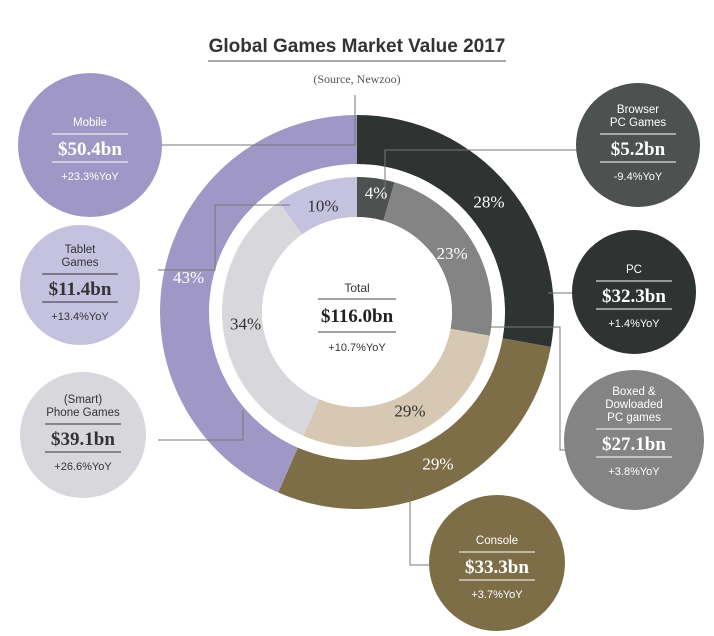 Image resolution: width=714 pixels, height=636 pixels. Describe the element at coordinates (376, 193) in the screenshot. I see `inner-label-browser-pc-games: 4%` at that location.